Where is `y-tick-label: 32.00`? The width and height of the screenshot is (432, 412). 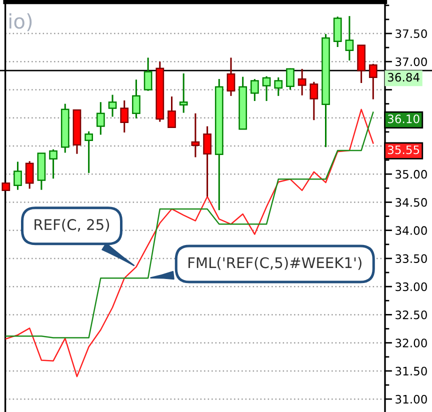 y-tick-label: 32.00 is located at coordinates (411, 343).